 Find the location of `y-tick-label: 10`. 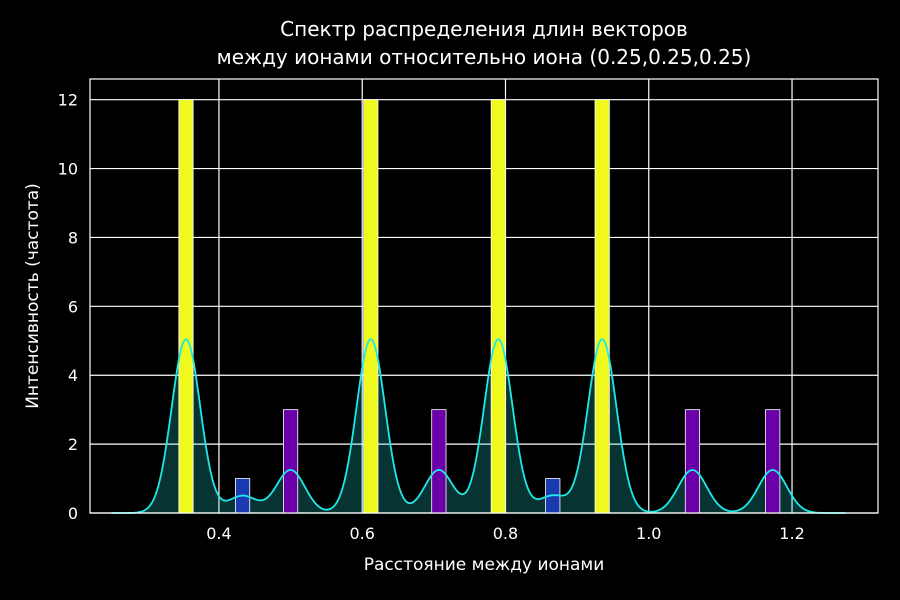

y-tick-label: 10 is located at coordinates (68, 169).